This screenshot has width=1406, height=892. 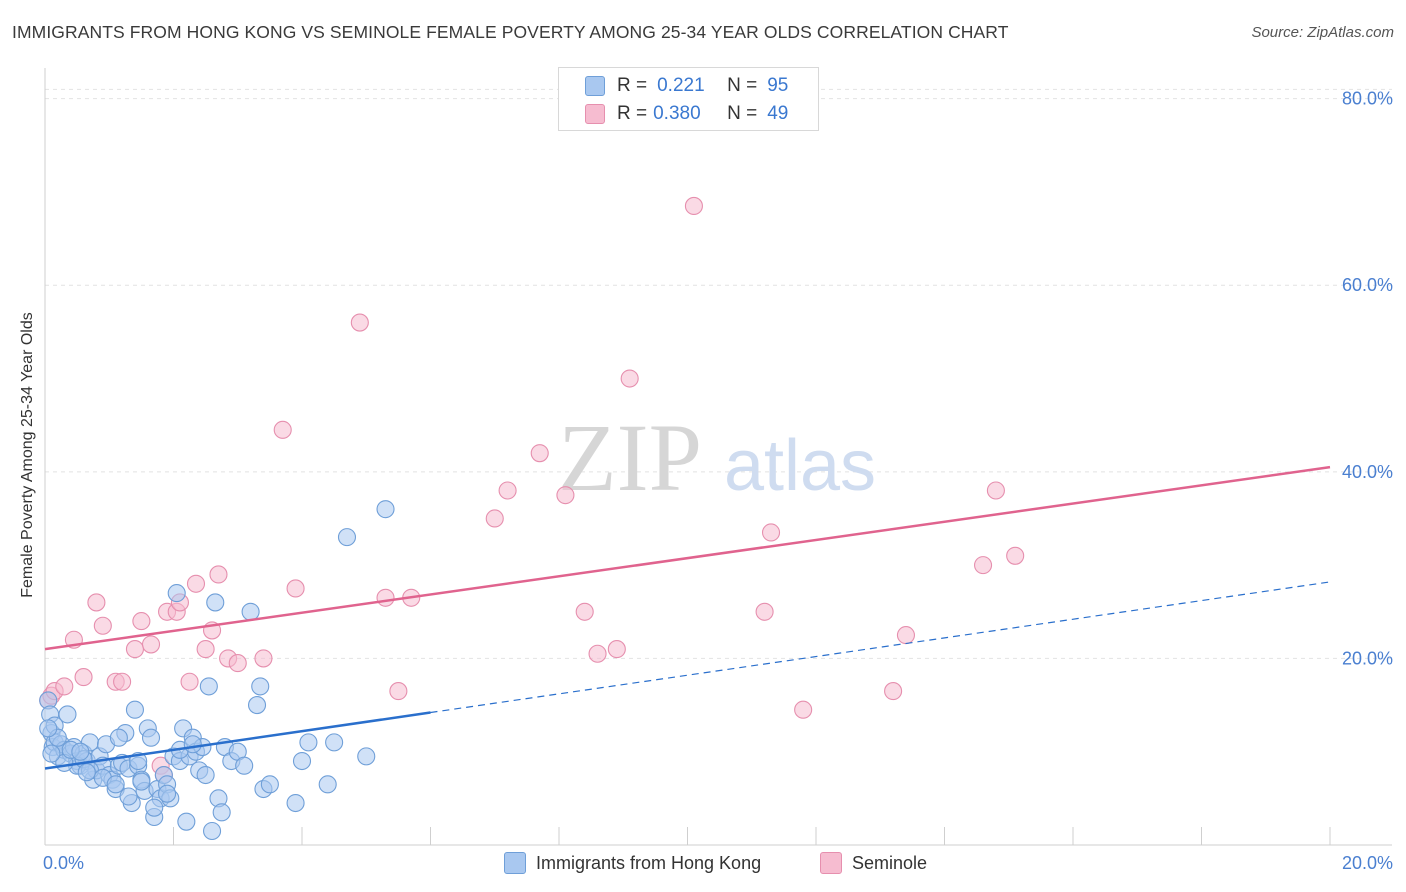 I want to click on watermark: ZIP atlas, so click(x=717, y=457).